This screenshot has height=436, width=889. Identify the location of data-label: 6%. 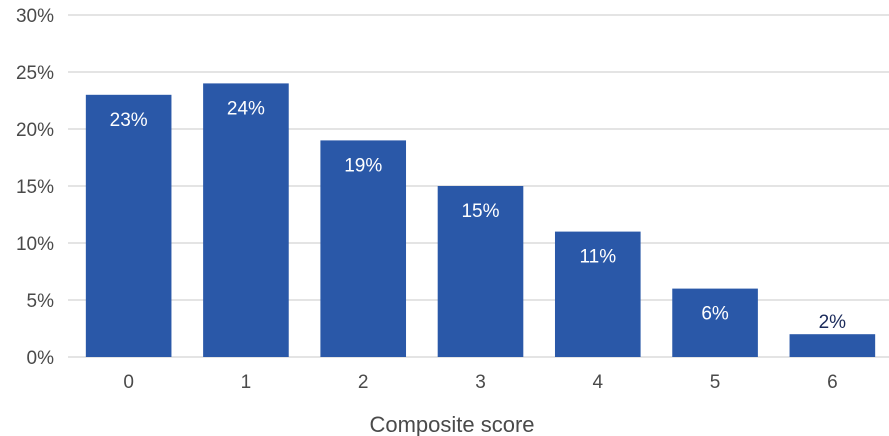
(715, 314).